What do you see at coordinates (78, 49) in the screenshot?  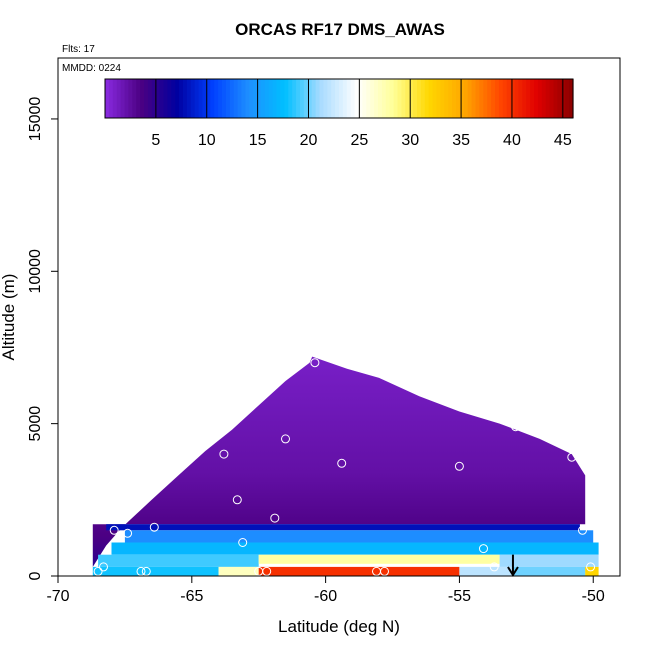 I see `flights-note: Flts: 17` at bounding box center [78, 49].